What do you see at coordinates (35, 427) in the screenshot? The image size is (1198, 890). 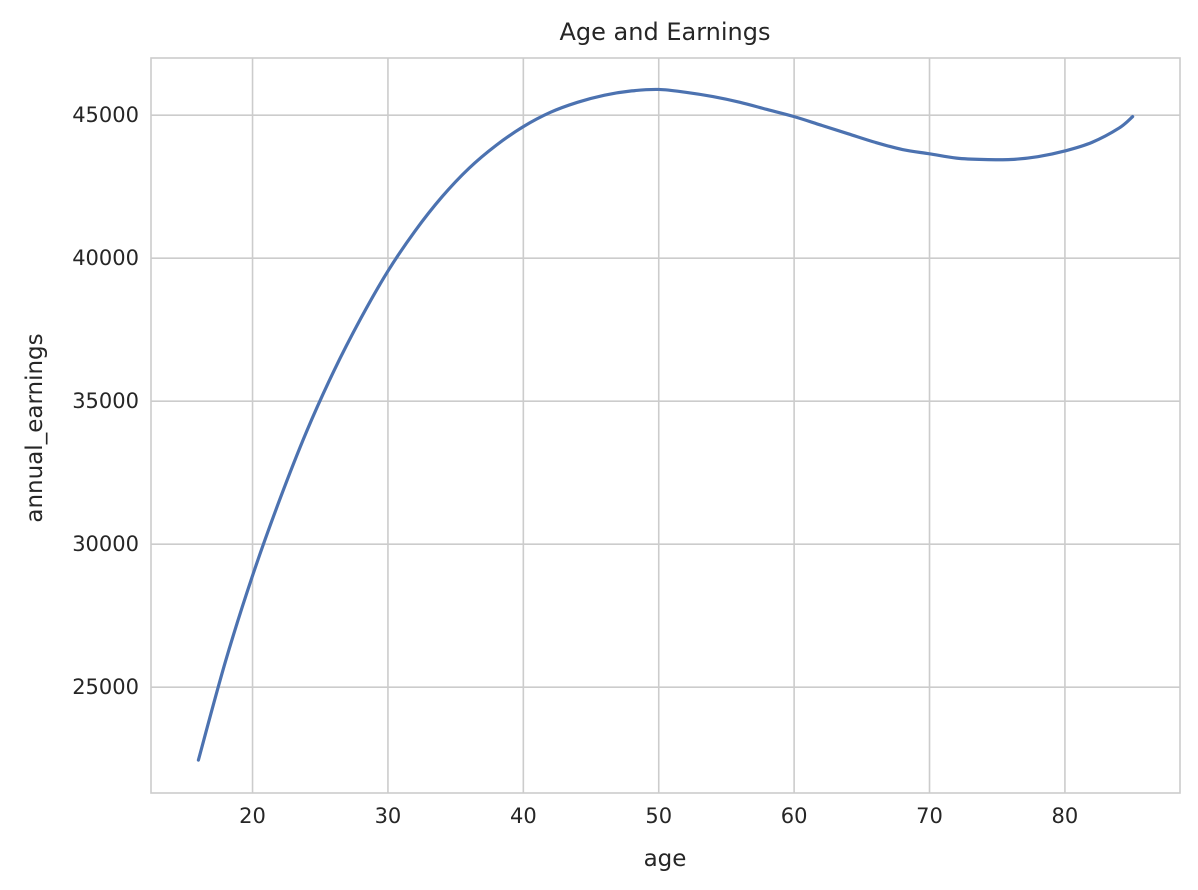 I see `y-axis-label: annual_earnings` at bounding box center [35, 427].